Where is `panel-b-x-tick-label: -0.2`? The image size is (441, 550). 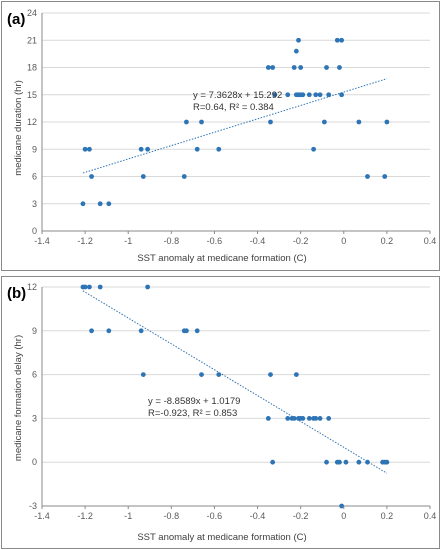
panel-b-x-tick-label: -0.2 is located at coordinates (301, 516).